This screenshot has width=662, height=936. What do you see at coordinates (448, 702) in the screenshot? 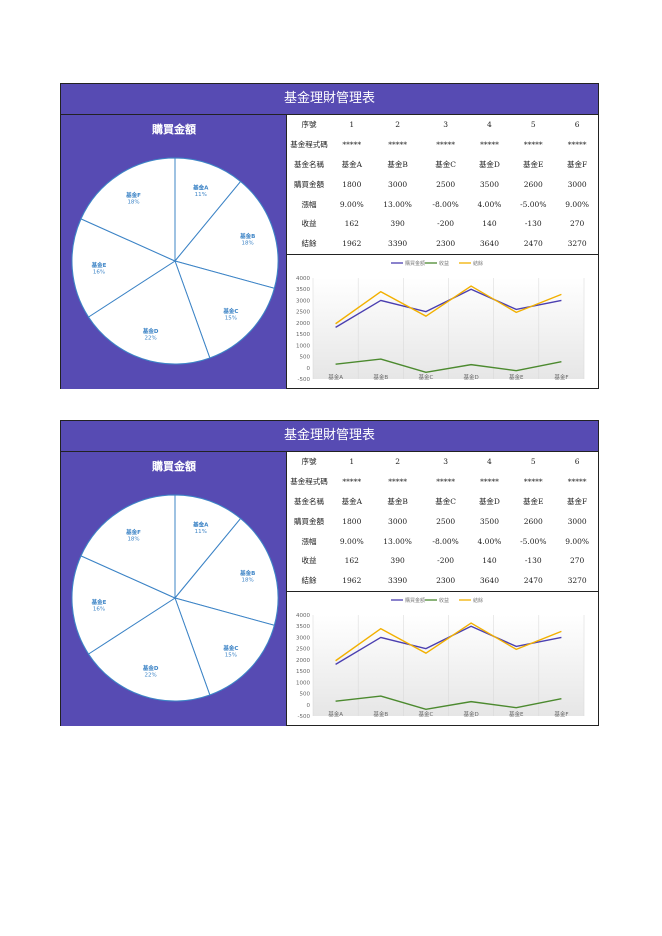
I see `series-line` at bounding box center [448, 702].